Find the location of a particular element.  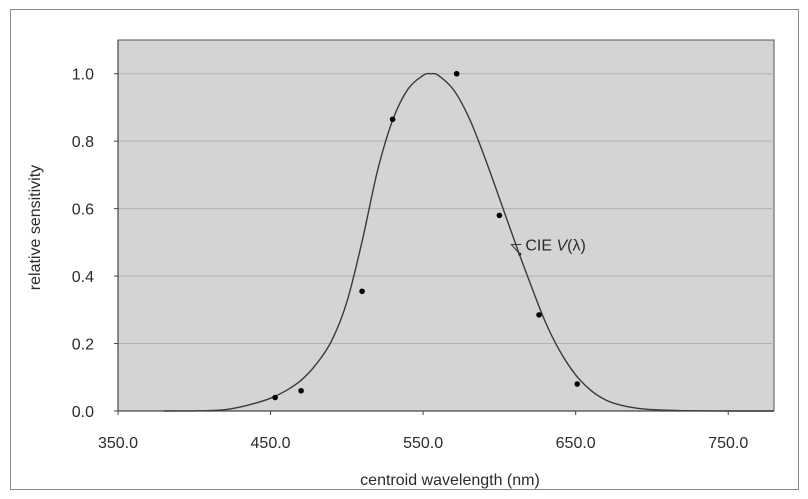

y-tick-label: 0.6 is located at coordinates (83, 210).